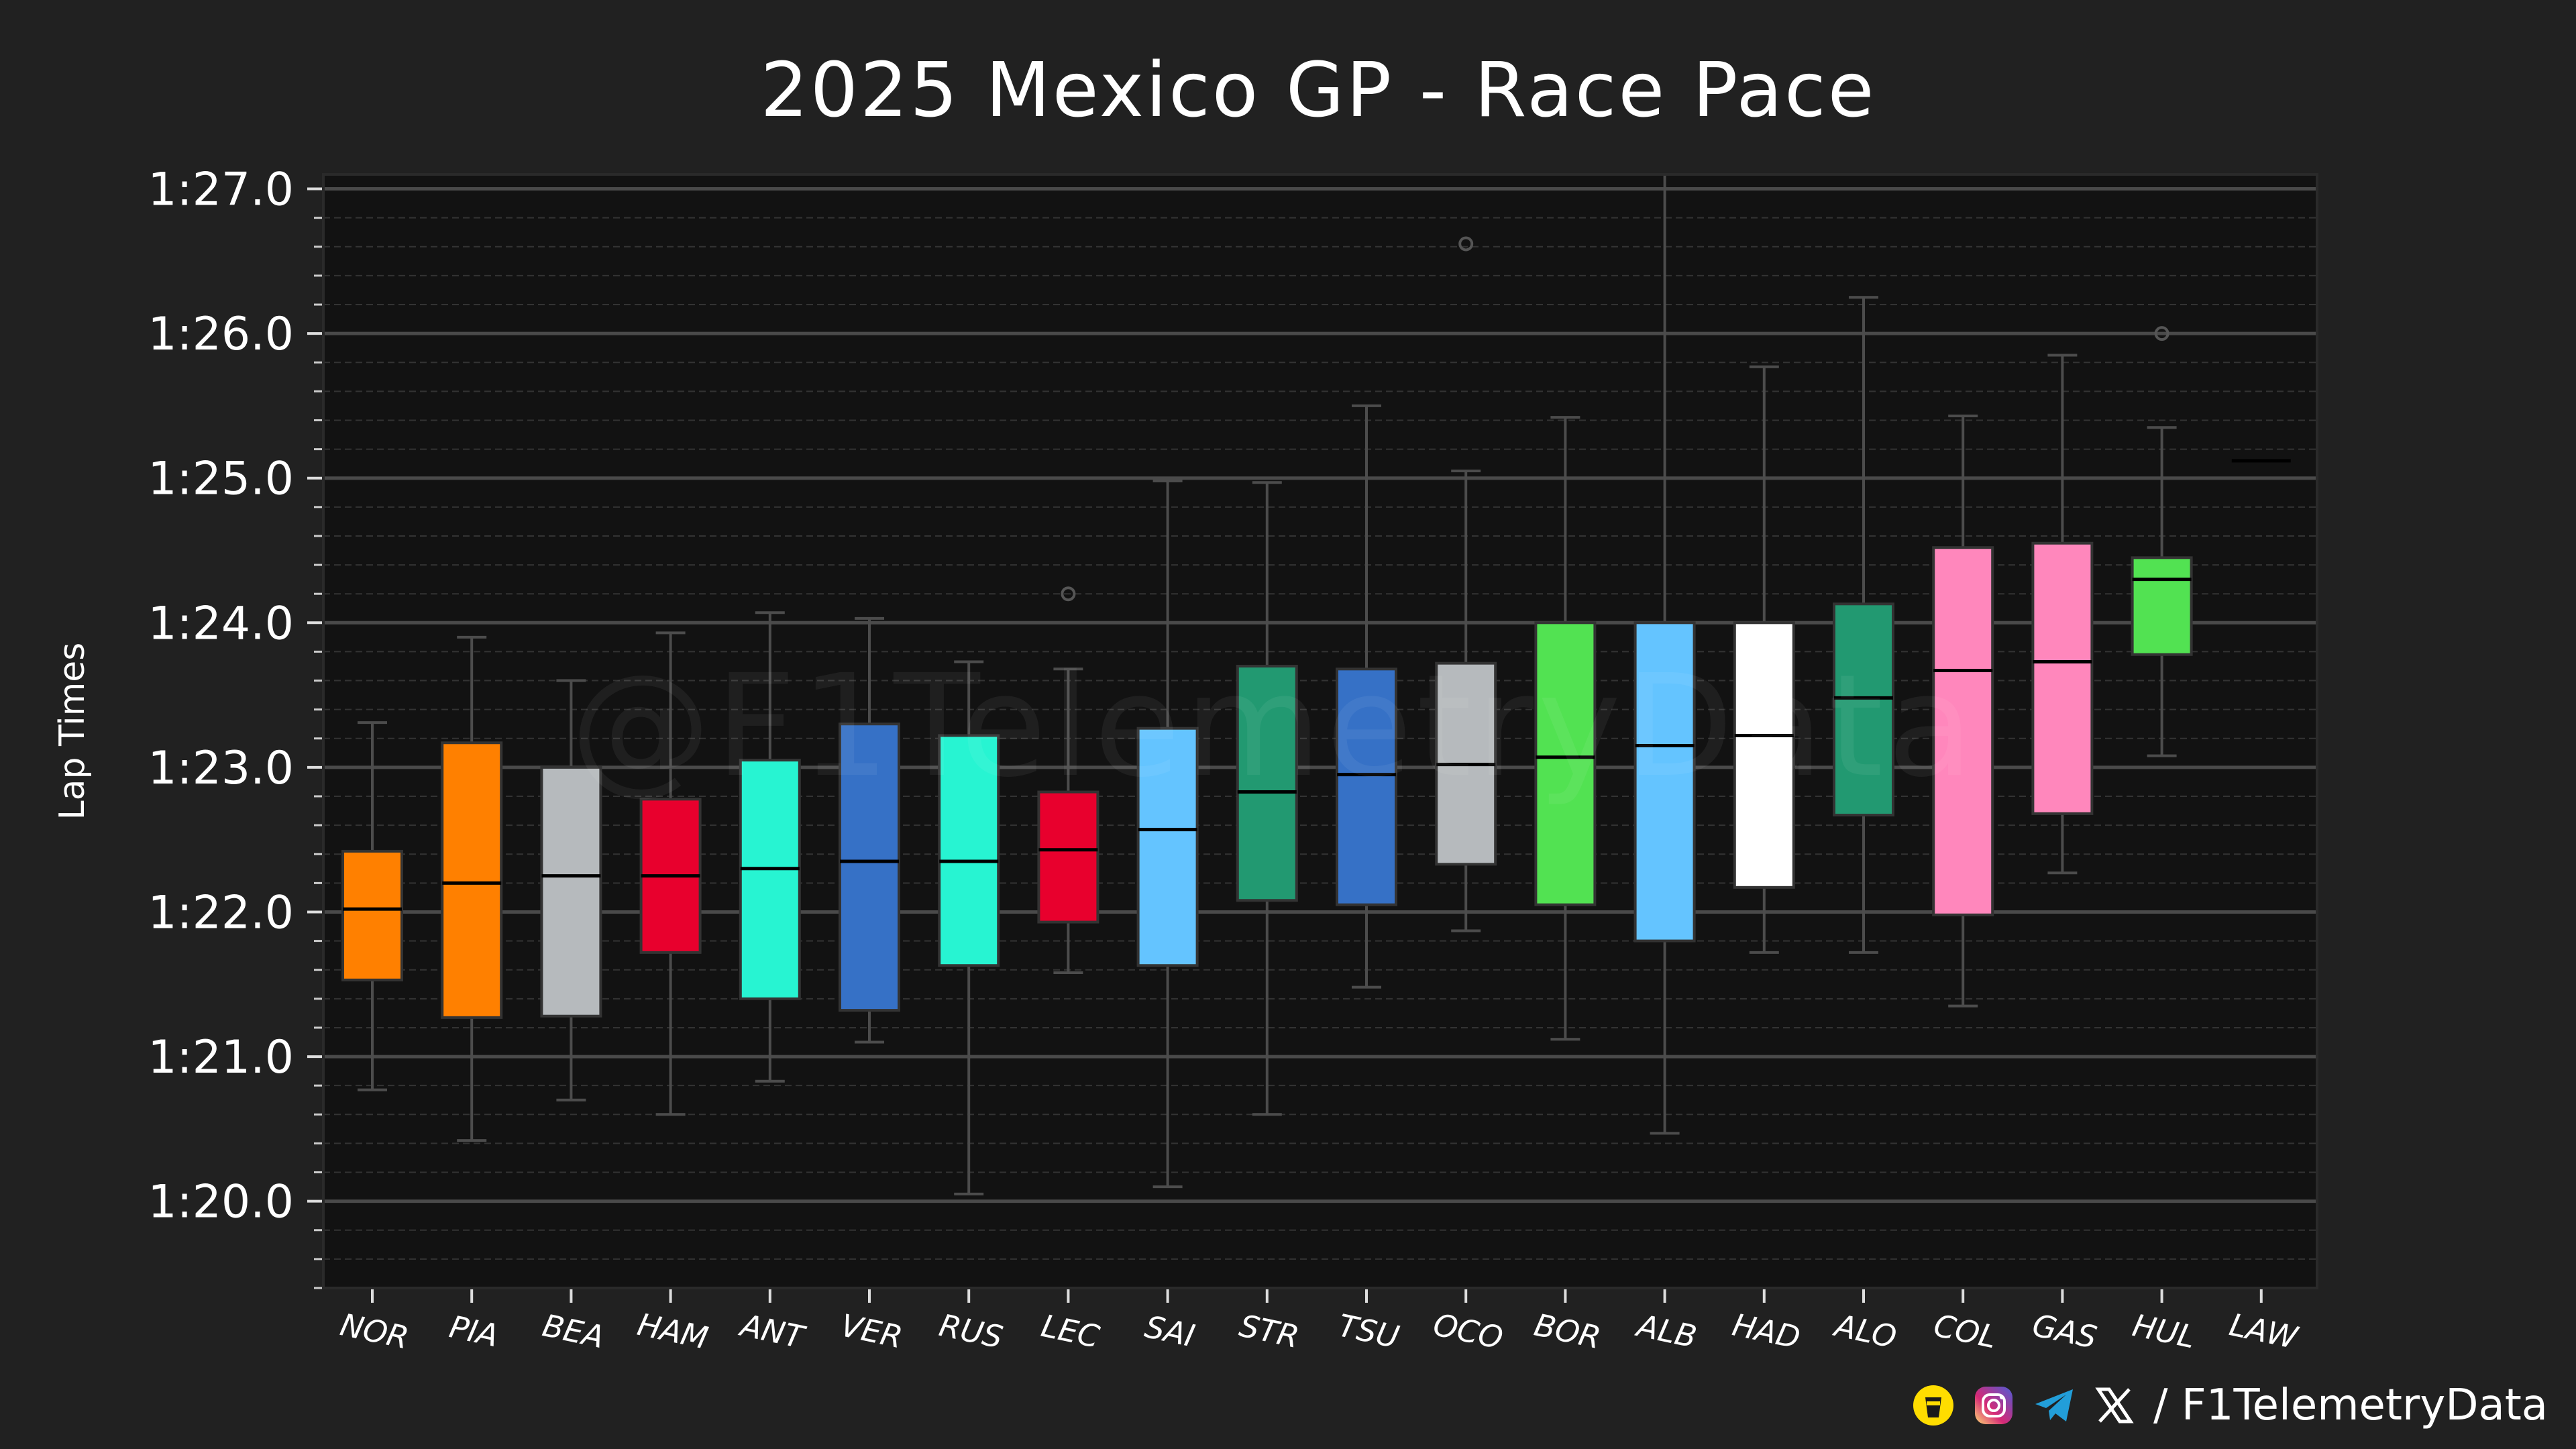  Describe the element at coordinates (573, 1331) in the screenshot. I see `x-tick-label: BEA` at that location.